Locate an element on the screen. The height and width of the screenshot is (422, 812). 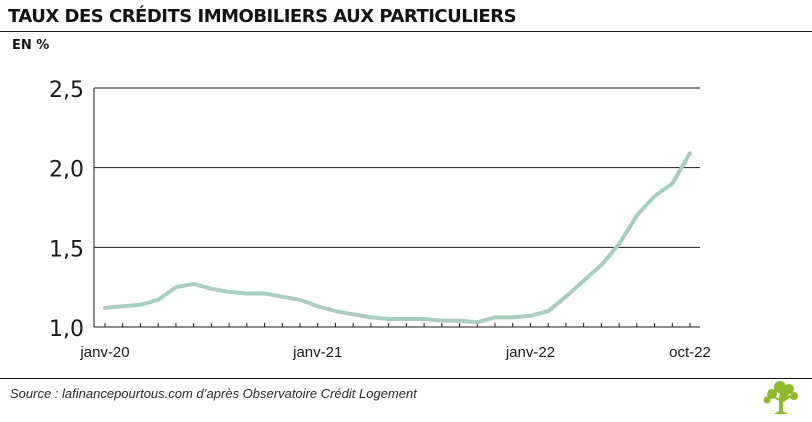
y-axis-tick-labels: 1,0 1,5 2,0 2,5 is located at coordinates (66, 210).